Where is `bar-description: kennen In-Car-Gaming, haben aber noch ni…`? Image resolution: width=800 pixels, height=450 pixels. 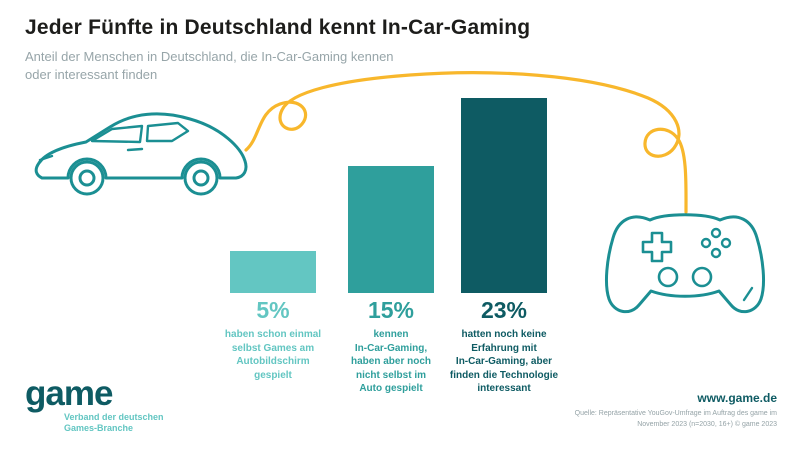 bar-description: kennen In-Car-Gaming, haben aber noch ni… is located at coordinates (390, 361).